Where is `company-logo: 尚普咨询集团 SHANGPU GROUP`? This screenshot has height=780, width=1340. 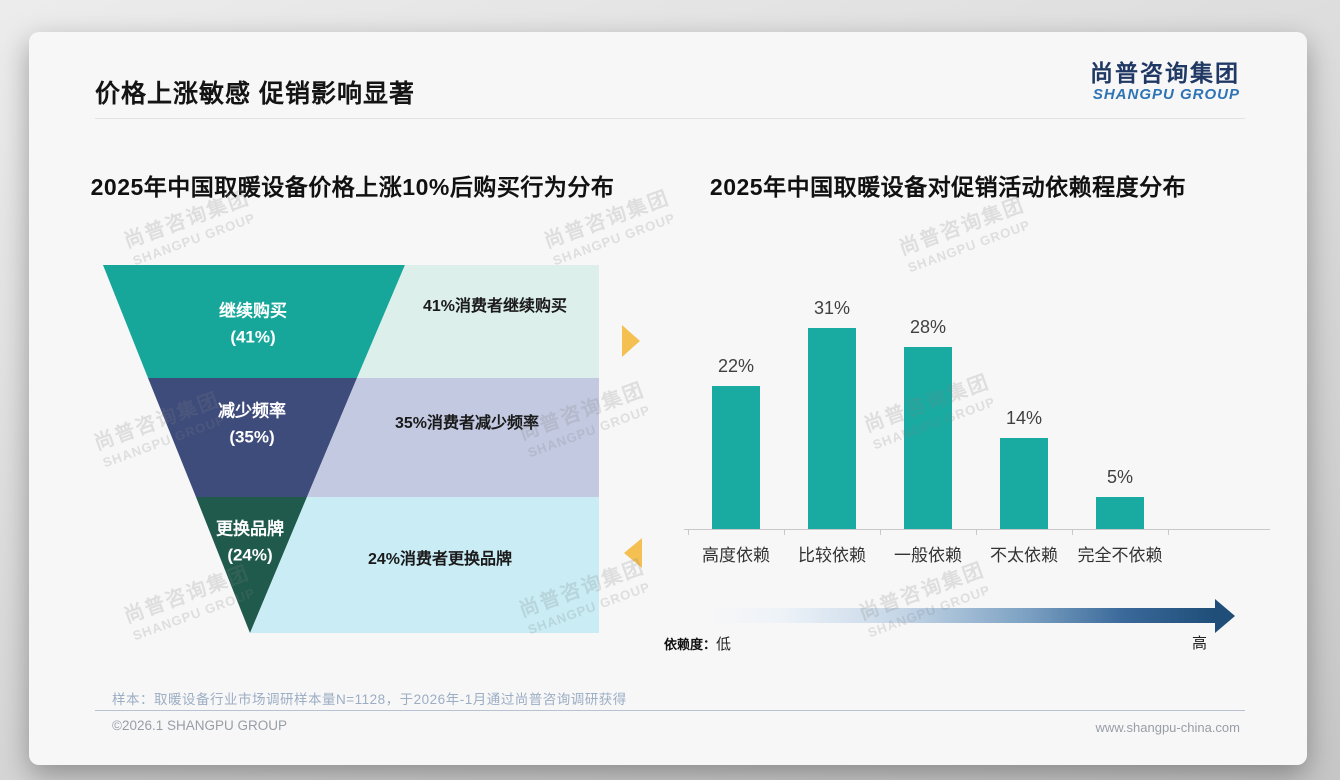
company-logo: 尚普咨询集团 SHANGPU GROUP is located at coordinates (1140, 82).